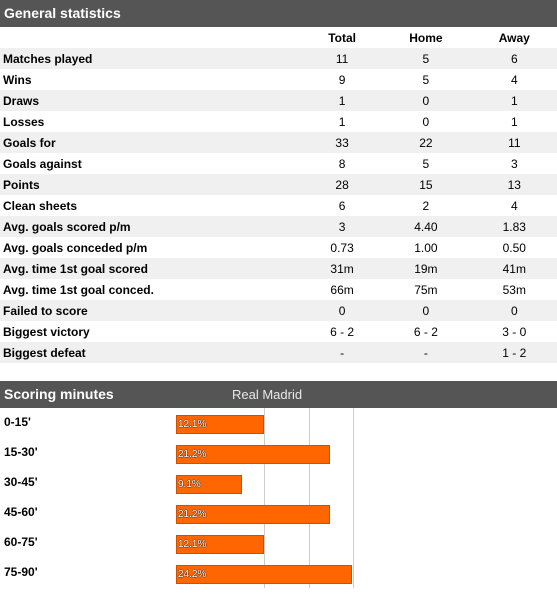 This screenshot has height=598, width=557. What do you see at coordinates (342, 184) in the screenshot?
I see `cell-total: 28` at bounding box center [342, 184].